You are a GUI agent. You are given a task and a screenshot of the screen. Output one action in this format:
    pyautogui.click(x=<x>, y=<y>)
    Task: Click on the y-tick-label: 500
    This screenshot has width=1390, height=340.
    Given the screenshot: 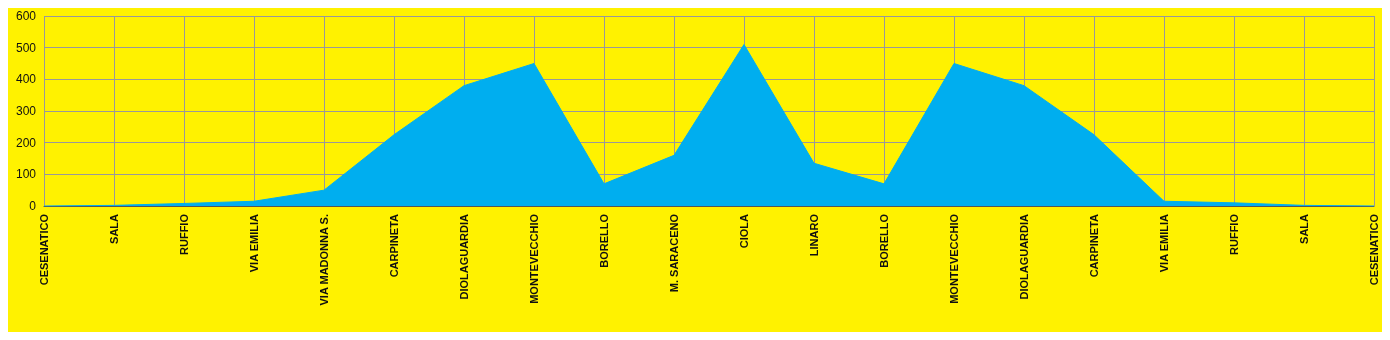 What is the action you would take?
    pyautogui.click(x=26, y=47)
    